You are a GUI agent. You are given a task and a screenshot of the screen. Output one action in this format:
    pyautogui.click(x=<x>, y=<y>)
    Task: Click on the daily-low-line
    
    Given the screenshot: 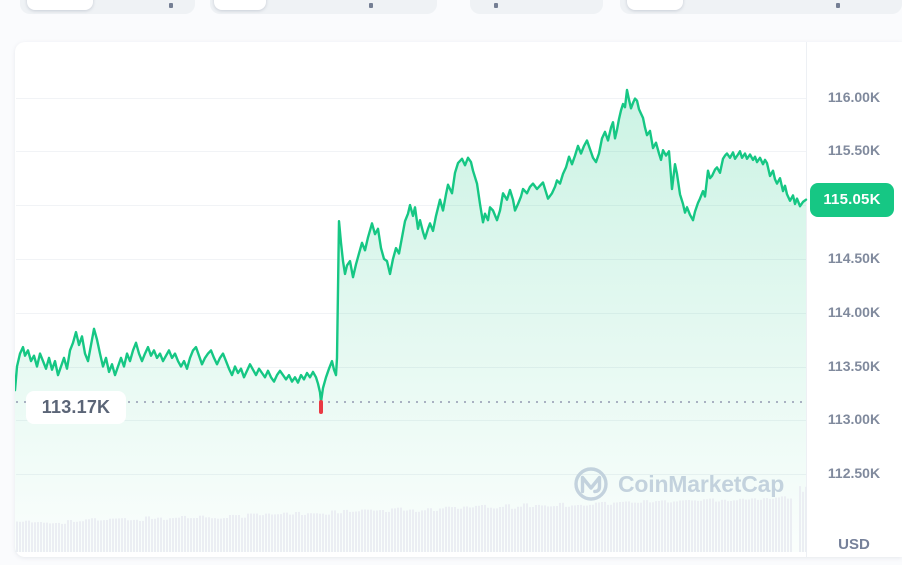 What is the action you would take?
    pyautogui.click(x=411, y=402)
    